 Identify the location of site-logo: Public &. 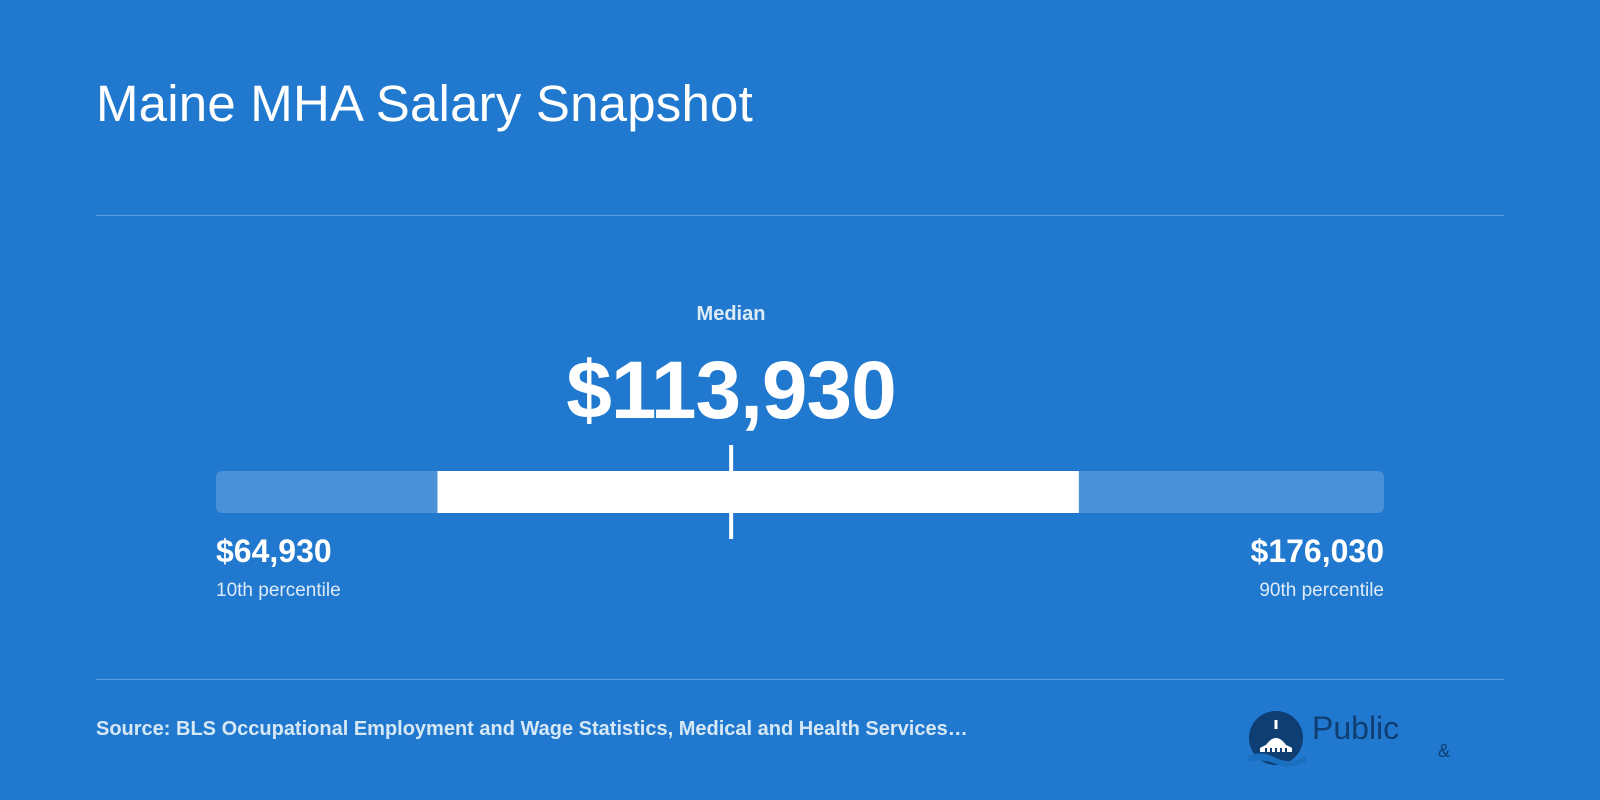
(1376, 739).